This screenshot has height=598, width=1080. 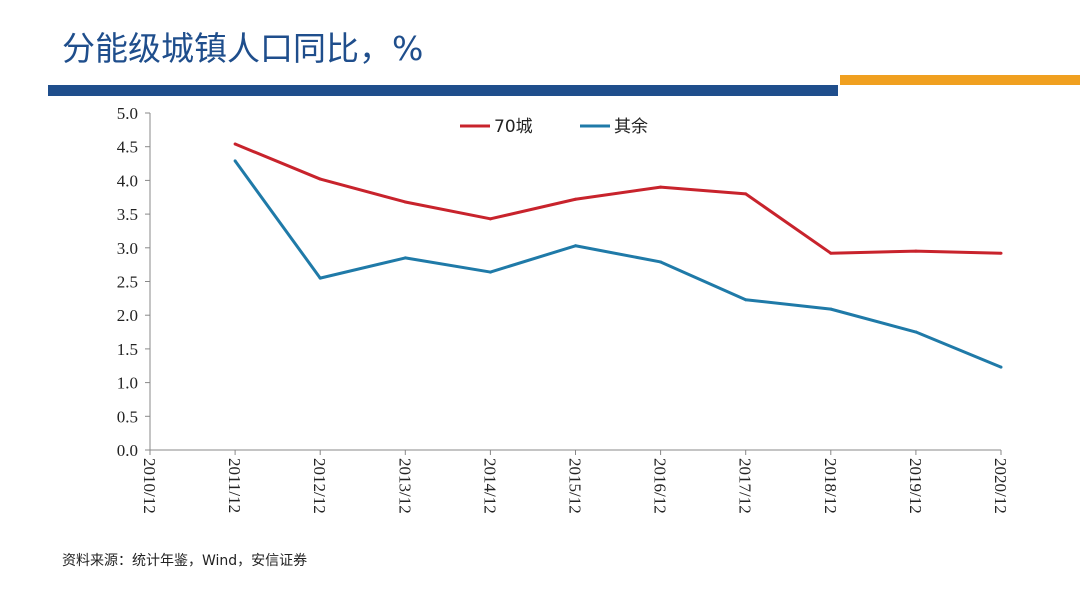 I want to click on y-tick-label: 2.5, so click(x=127, y=282).